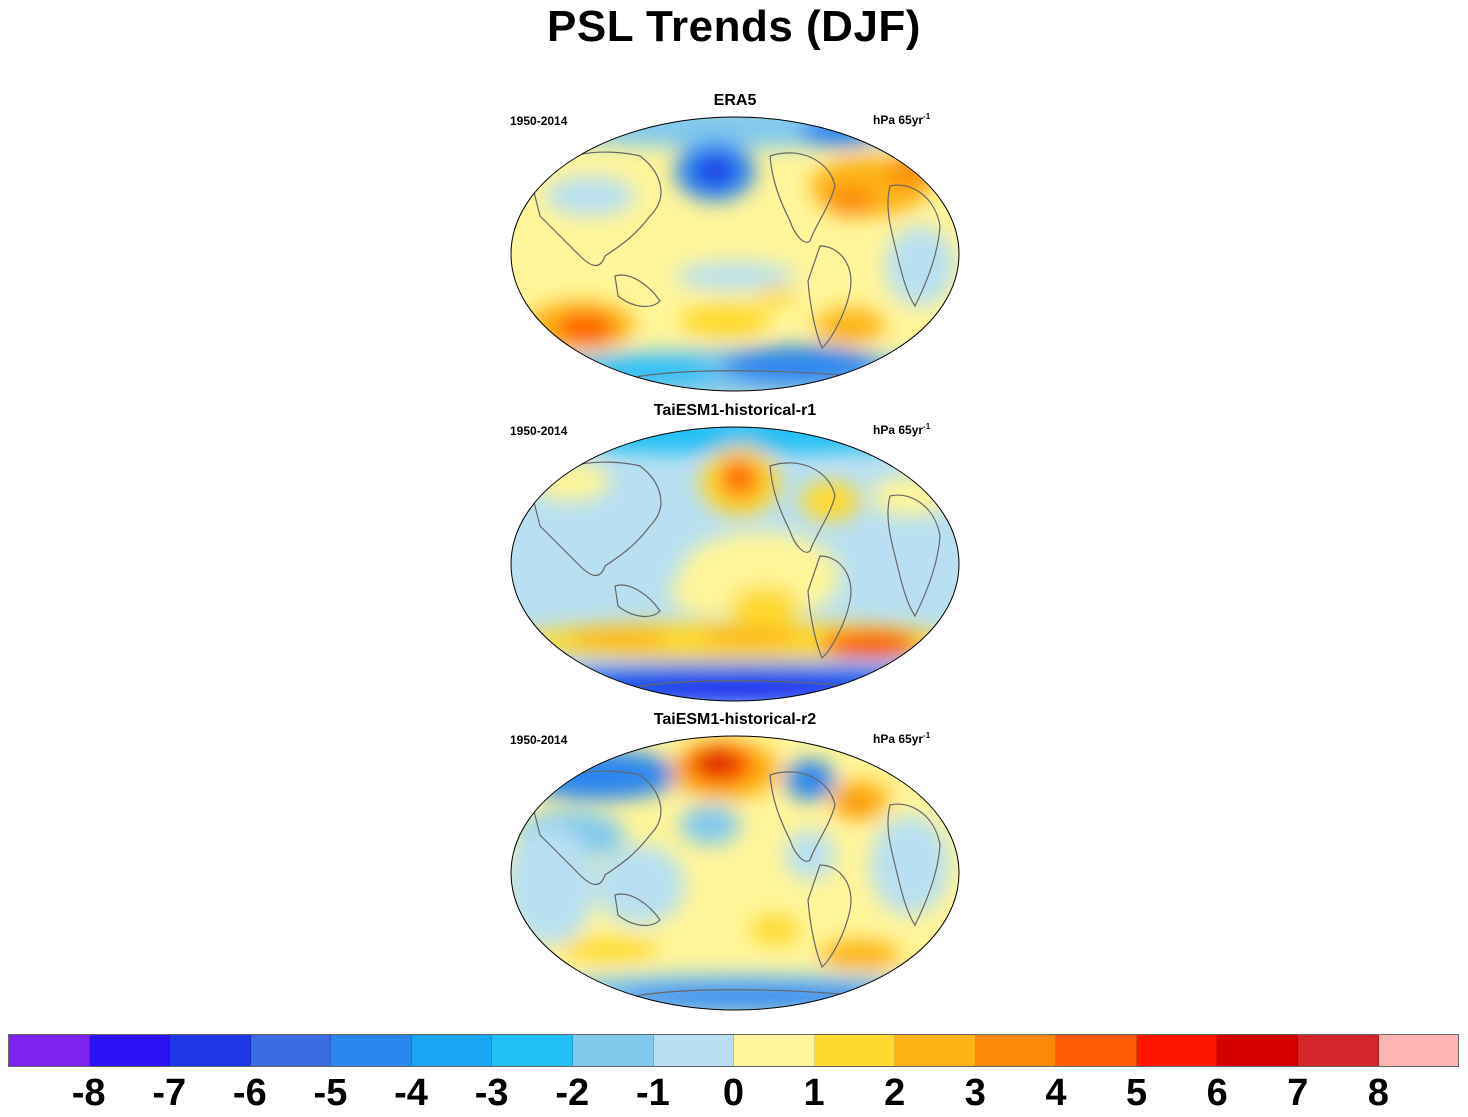 The width and height of the screenshot is (1468, 1117). I want to click on colorbar-tick-label: 0, so click(733, 1093).